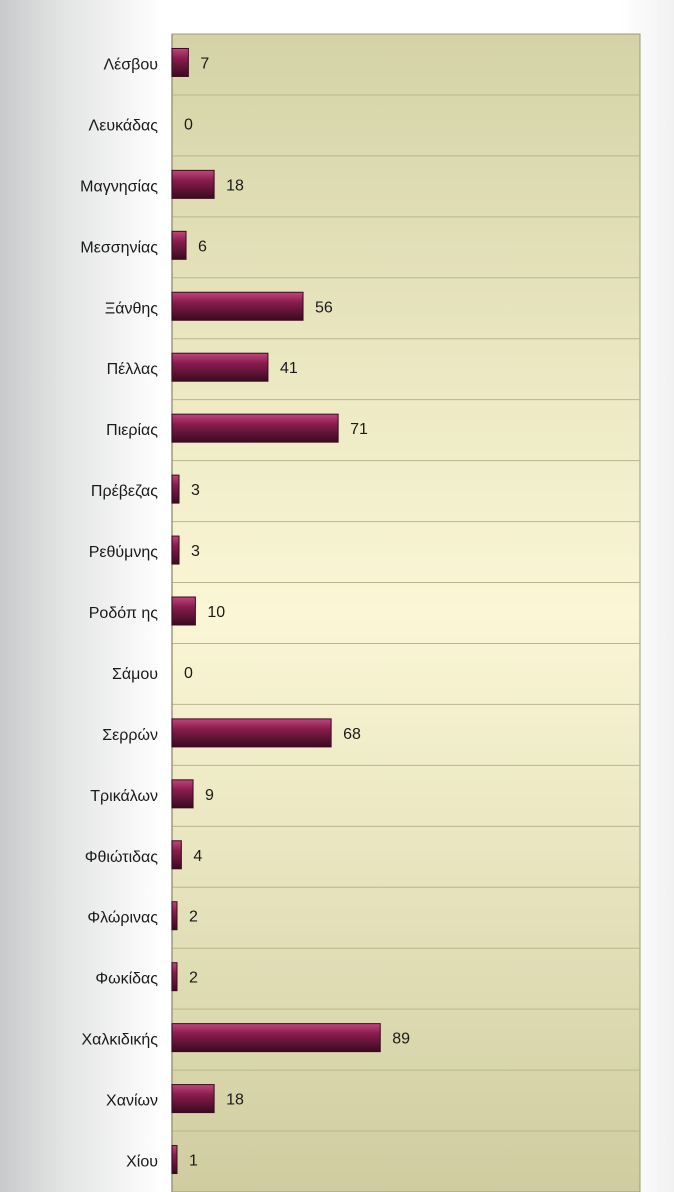  What do you see at coordinates (126, 979) in the screenshot?
I see `category-label: Φωκίδας` at bounding box center [126, 979].